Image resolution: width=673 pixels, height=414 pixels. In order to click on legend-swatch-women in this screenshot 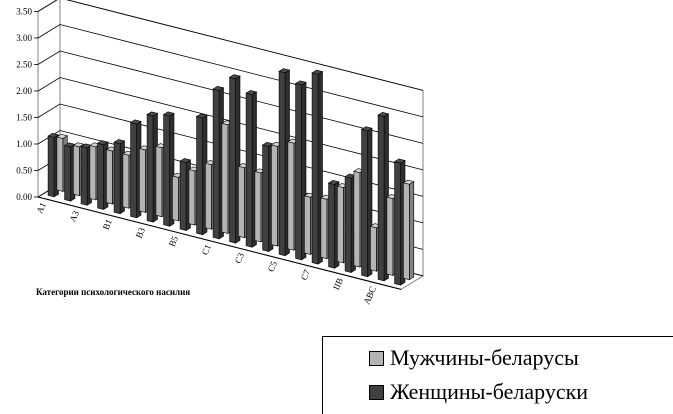, I will do `click(376, 392)`.